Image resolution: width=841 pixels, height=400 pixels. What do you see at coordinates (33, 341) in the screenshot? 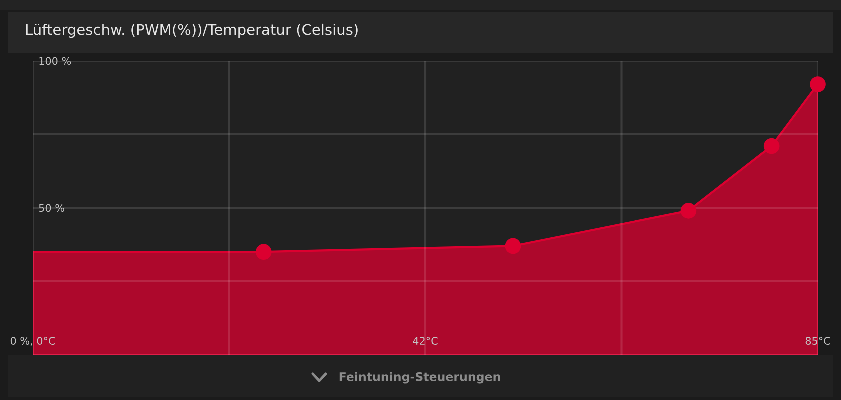
I see `x-tick-label: 0 %, 0°C` at bounding box center [33, 341].